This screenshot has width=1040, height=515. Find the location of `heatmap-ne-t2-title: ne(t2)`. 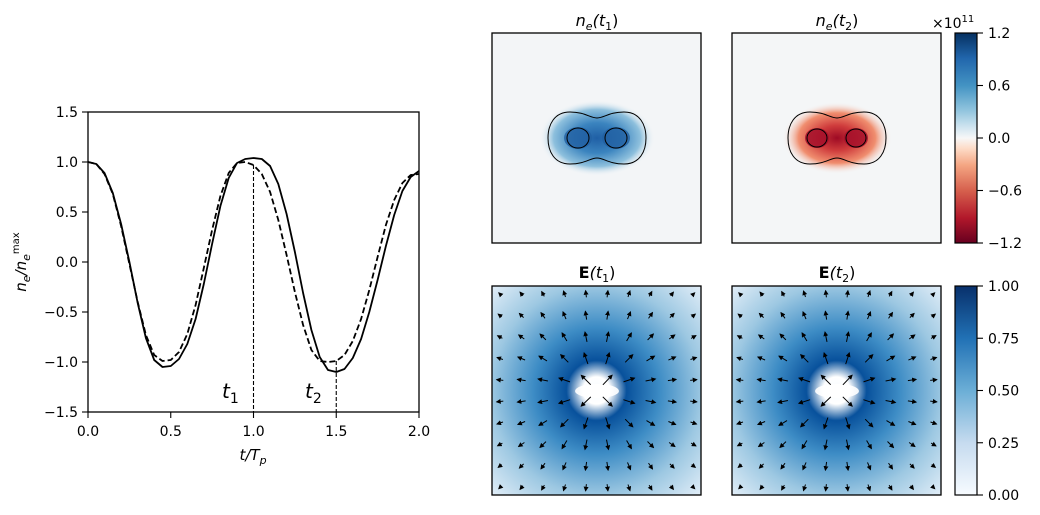

heatmap-ne-t2-title: ne(t2) is located at coordinates (837, 22).